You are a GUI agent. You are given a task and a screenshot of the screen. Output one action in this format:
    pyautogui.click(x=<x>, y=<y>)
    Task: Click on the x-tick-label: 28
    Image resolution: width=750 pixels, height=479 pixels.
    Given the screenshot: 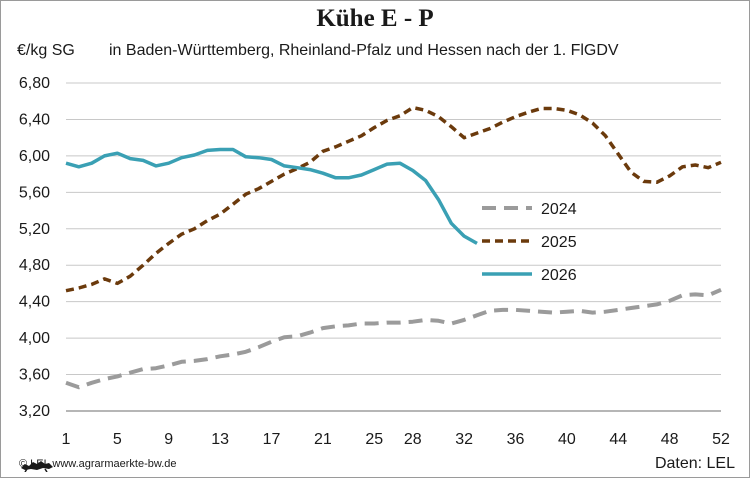 What is the action you would take?
    pyautogui.click(x=413, y=439)
    